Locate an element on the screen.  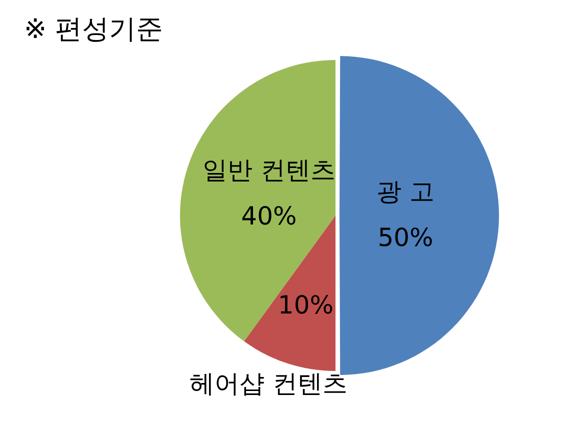
chart-title: ※ 편성기준 is located at coordinates (94, 30).